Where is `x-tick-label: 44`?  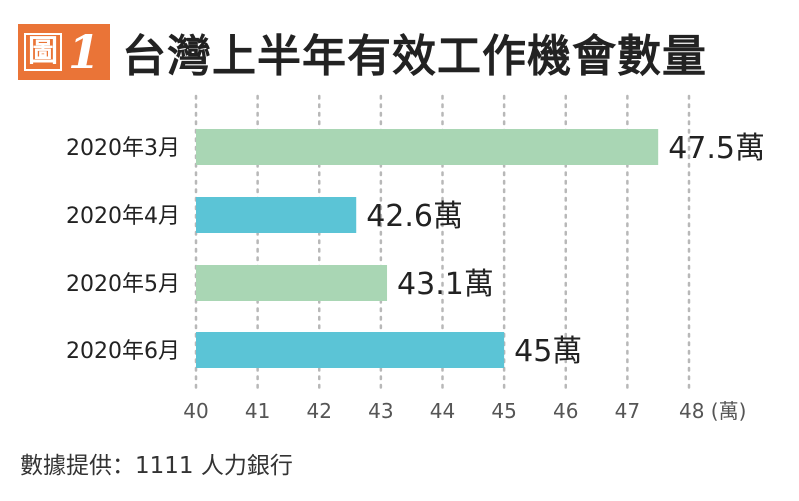
x-tick-label: 44 is located at coordinates (442, 411).